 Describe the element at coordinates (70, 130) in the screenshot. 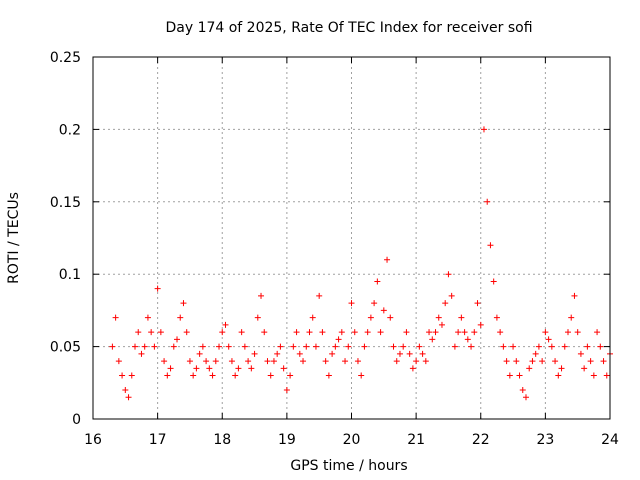

I see `y-tick-label: 0.2` at that location.